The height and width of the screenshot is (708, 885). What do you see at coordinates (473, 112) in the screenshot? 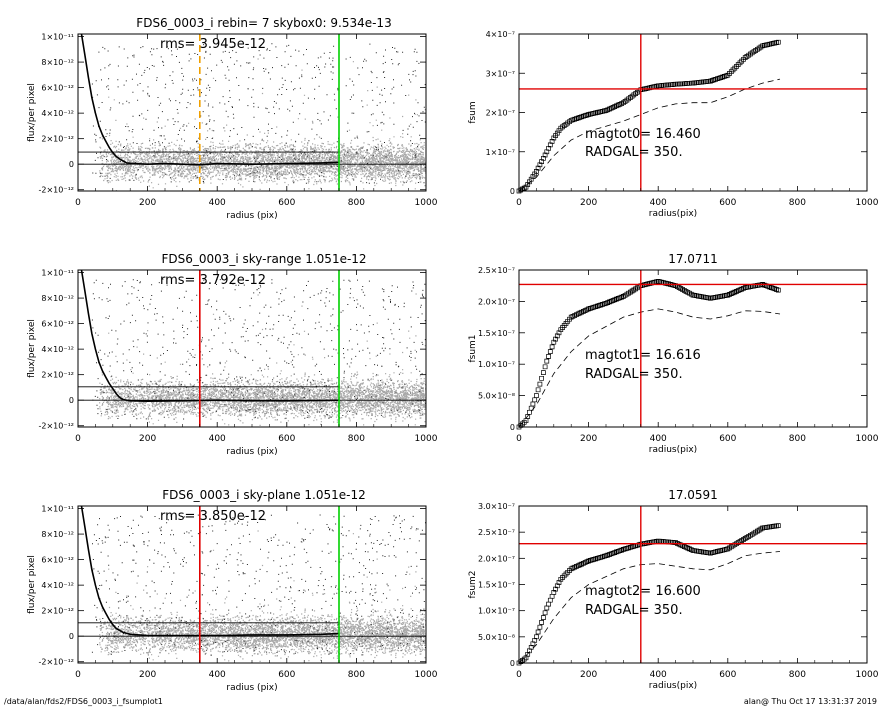
I see `y-axis-label: fsum` at bounding box center [473, 112].